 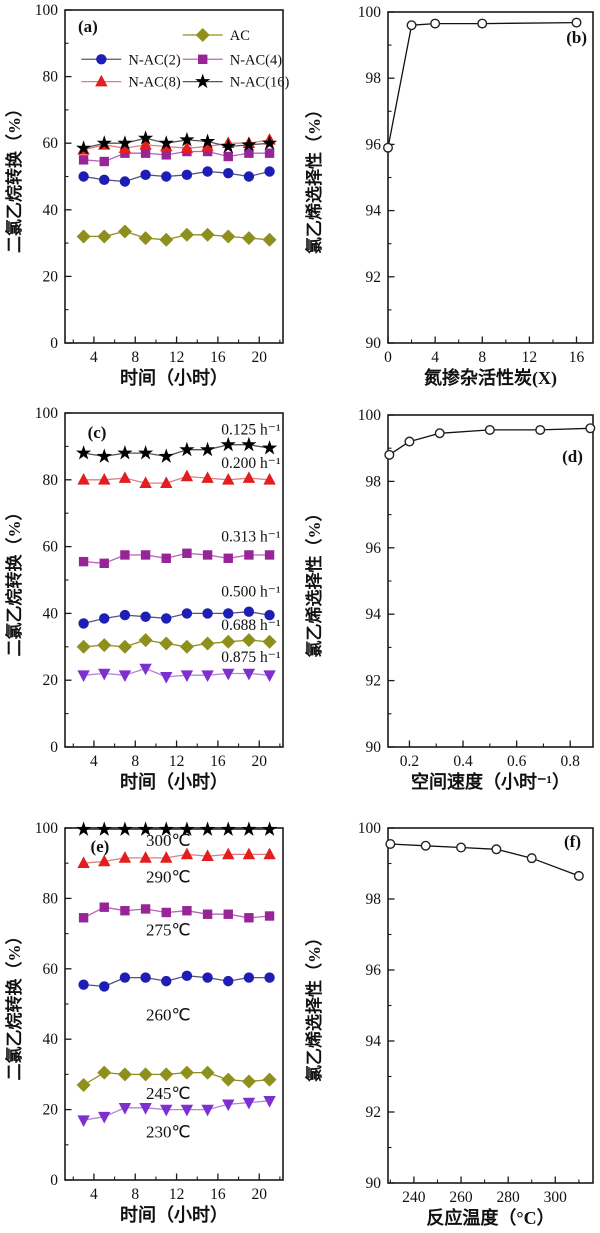 I want to click on y-tick-label: 60, so click(x=51, y=143).